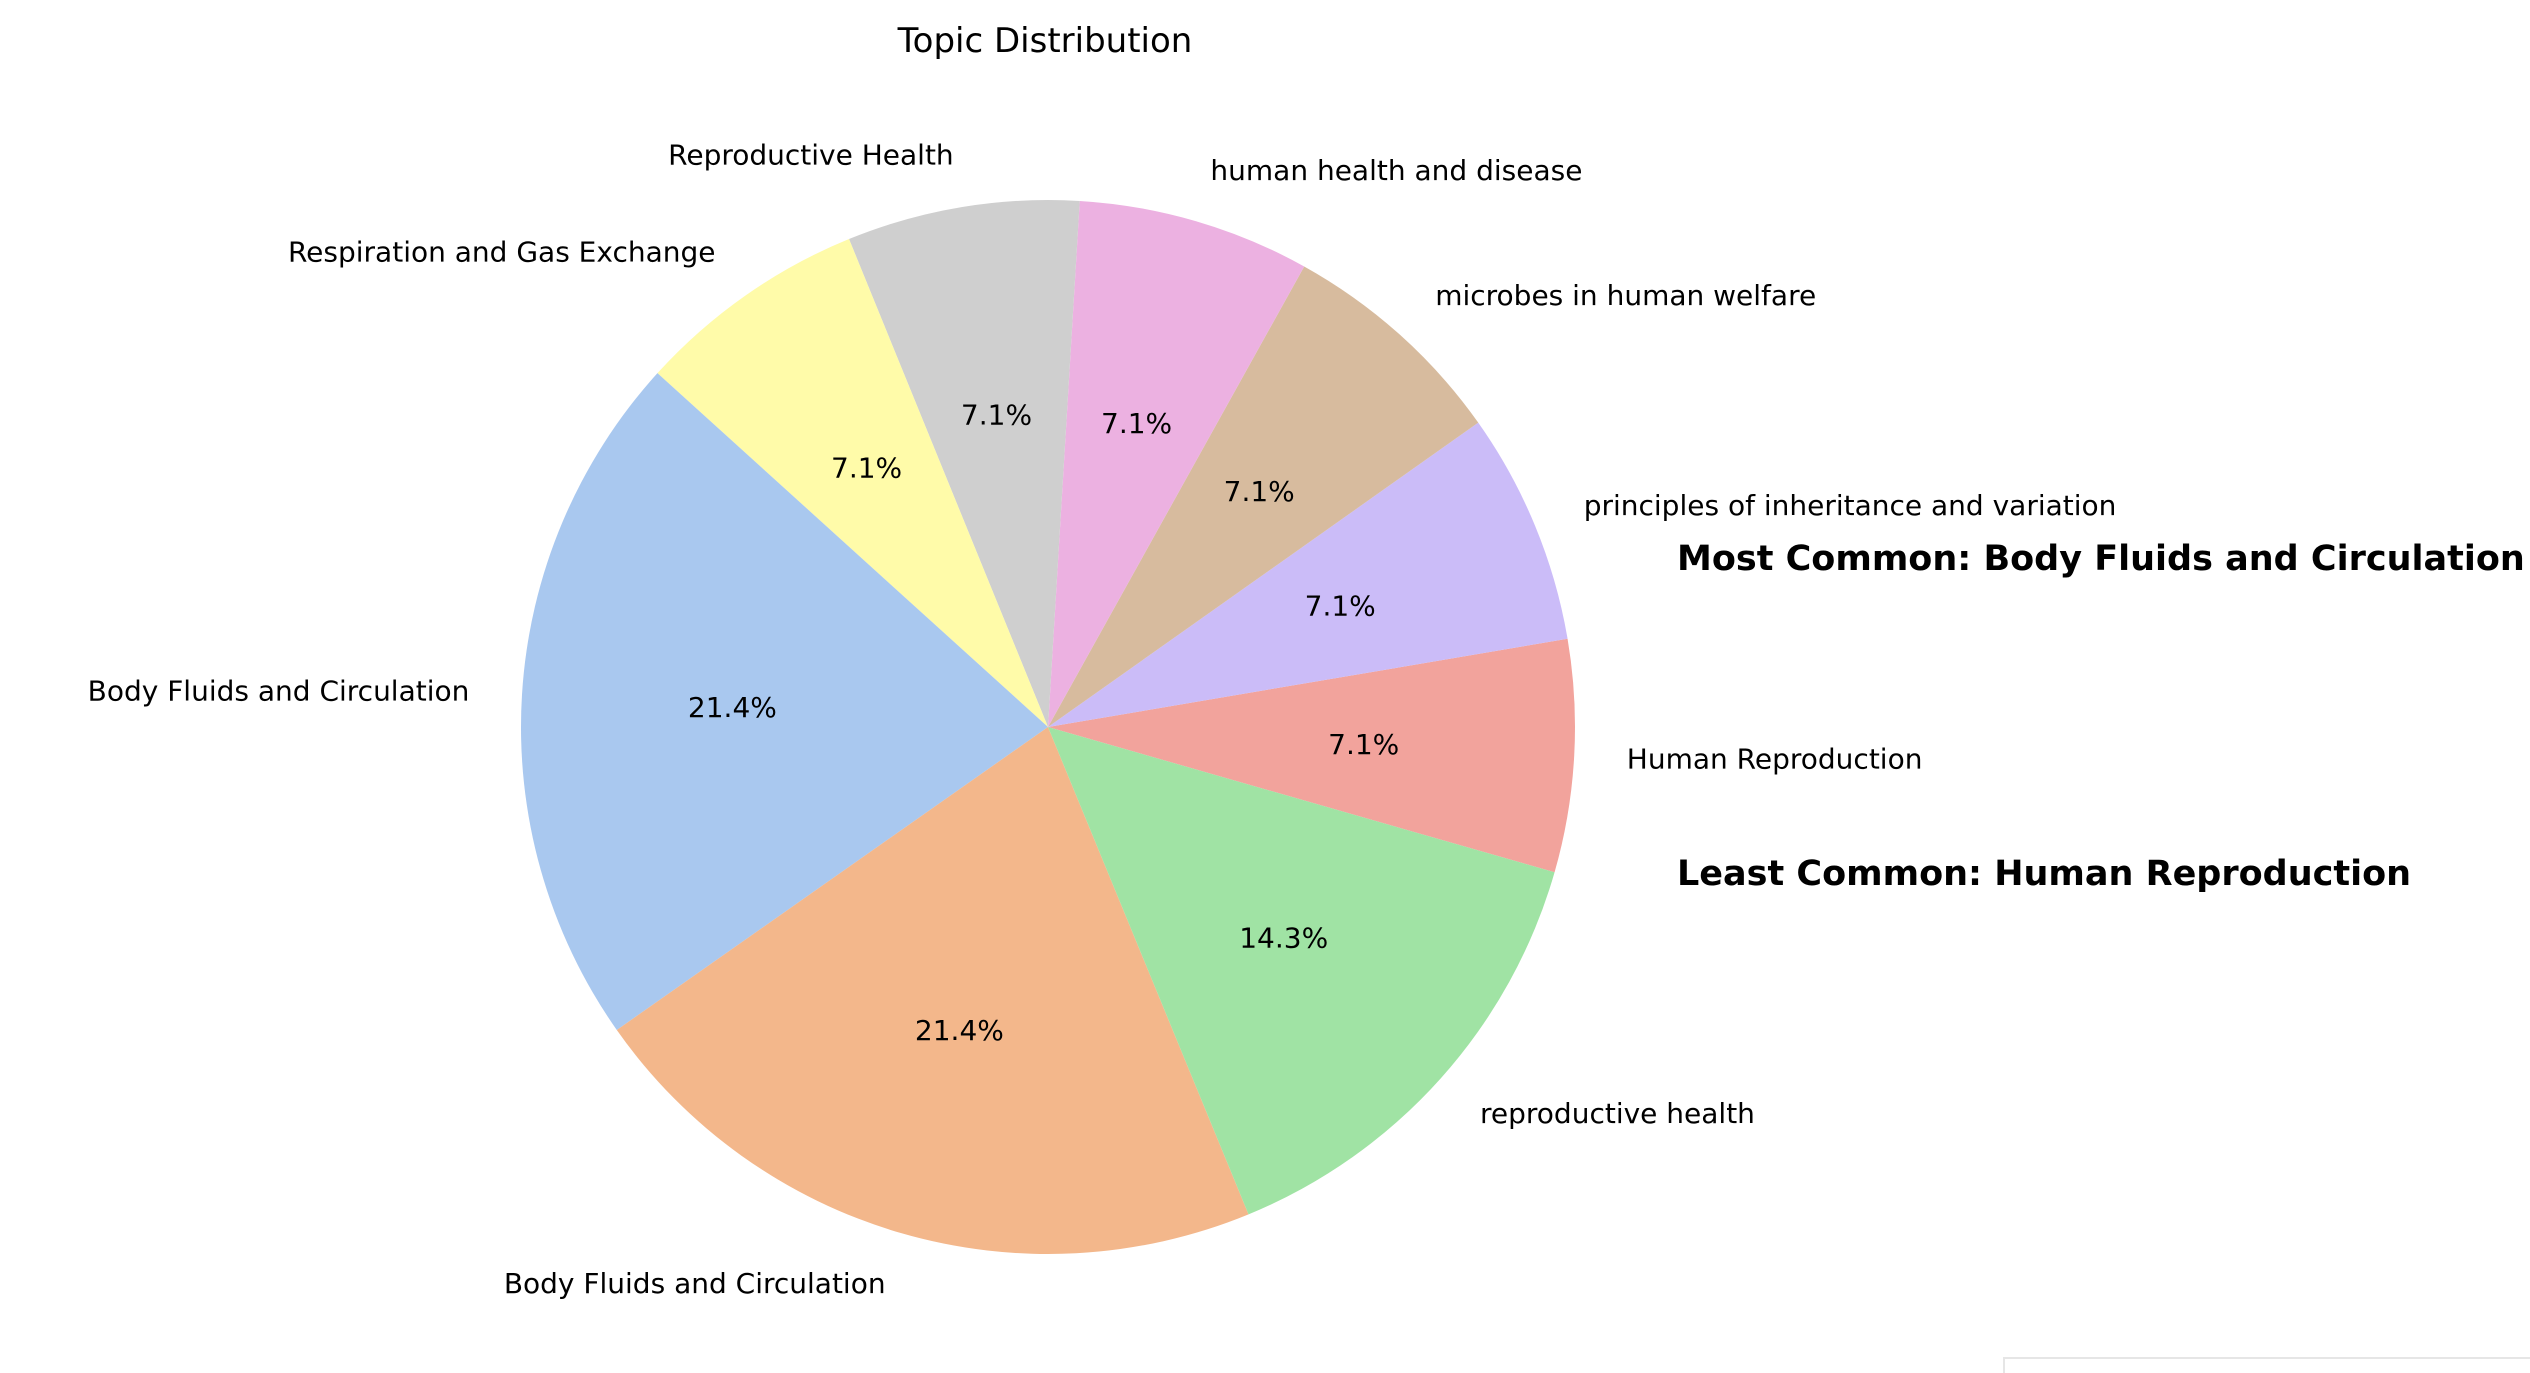 This screenshot has width=2530, height=1373. Describe the element at coordinates (1850, 505) in the screenshot. I see `slice-category-label: principles of inheritance and variation` at that location.